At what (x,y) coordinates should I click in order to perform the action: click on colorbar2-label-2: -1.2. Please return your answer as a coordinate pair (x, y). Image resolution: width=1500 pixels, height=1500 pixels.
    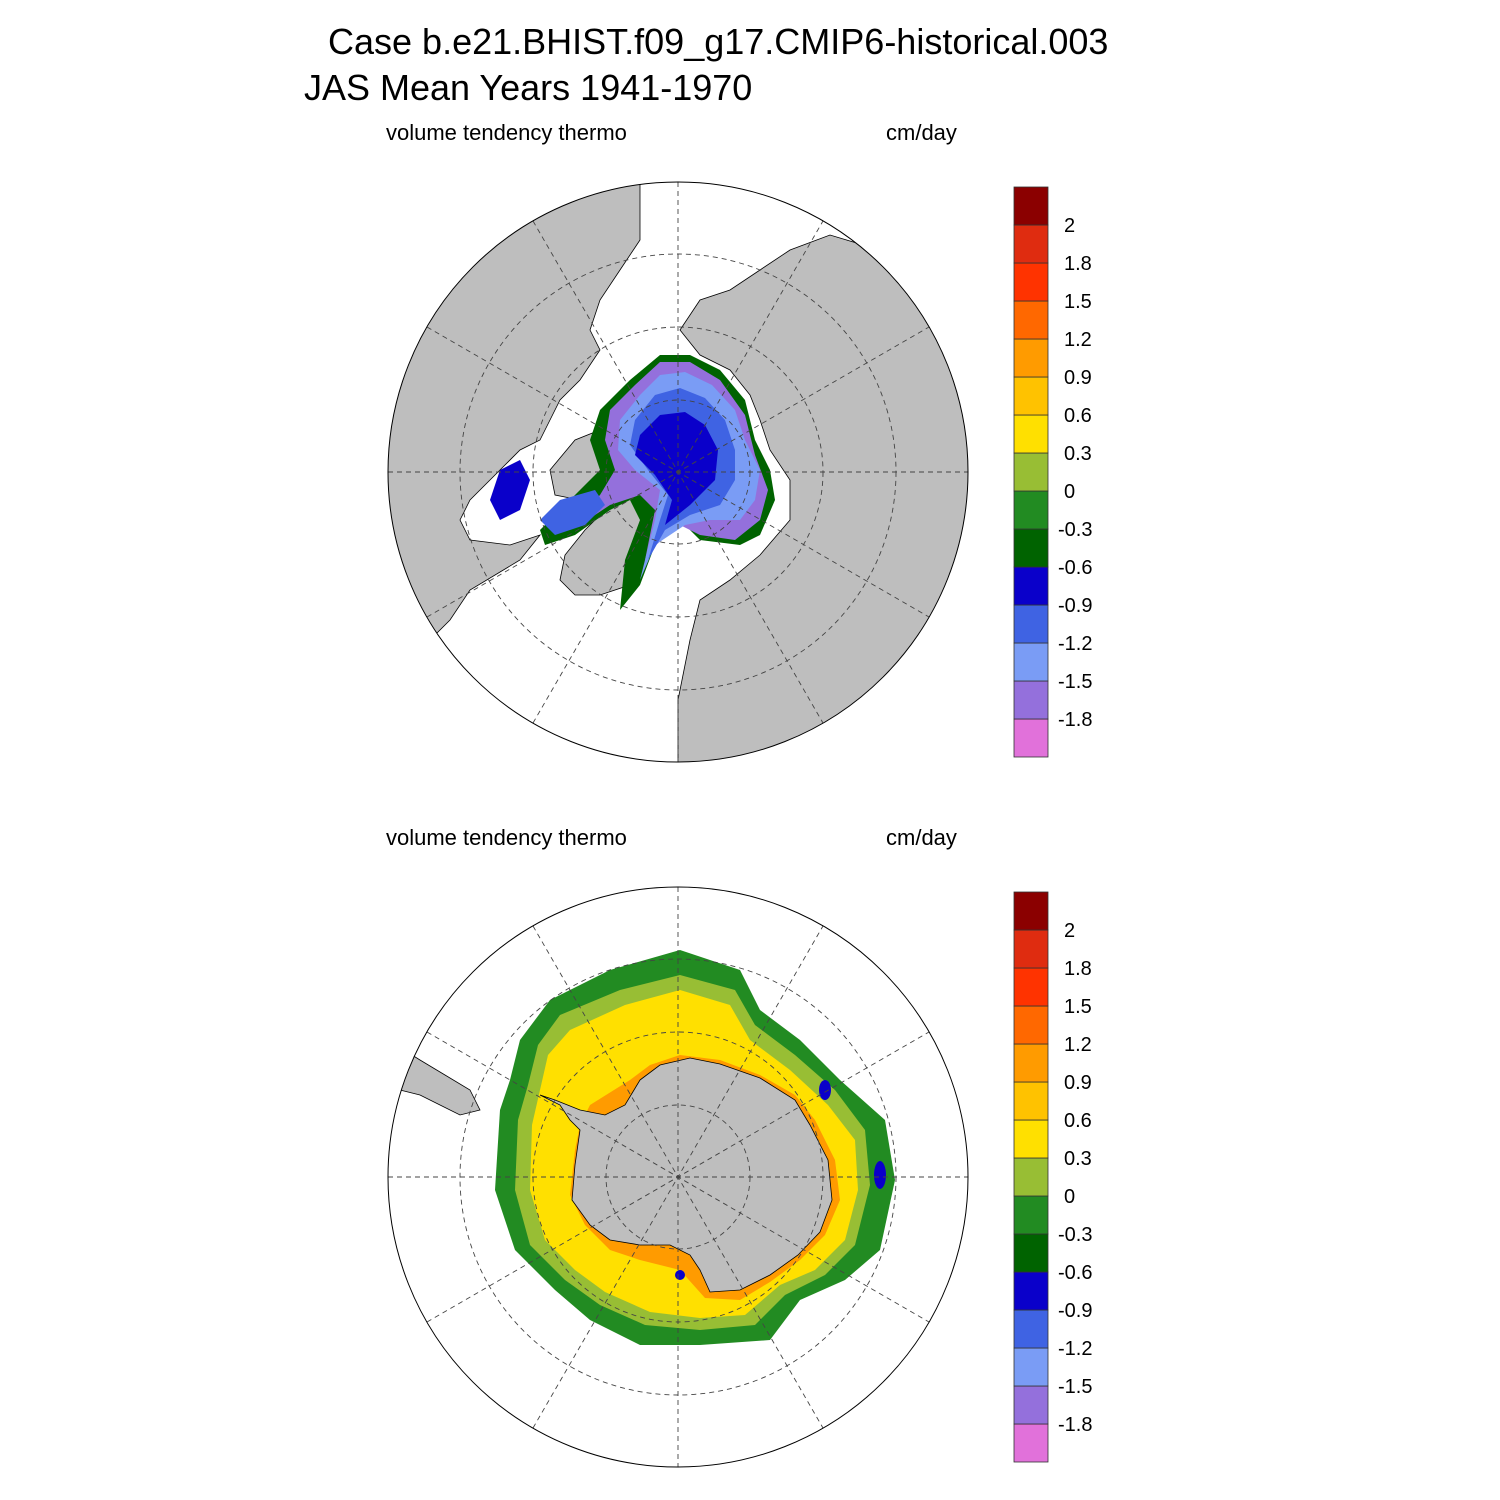
    Looking at the image, I should click on (1075, 1349).